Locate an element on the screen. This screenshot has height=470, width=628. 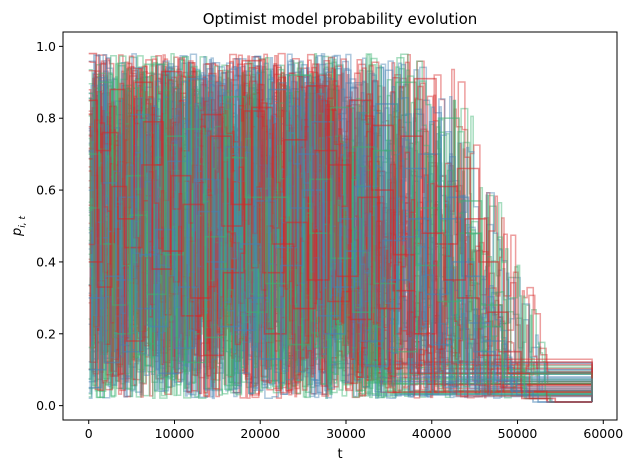
x-tick-label: 20000 is located at coordinates (260, 433).